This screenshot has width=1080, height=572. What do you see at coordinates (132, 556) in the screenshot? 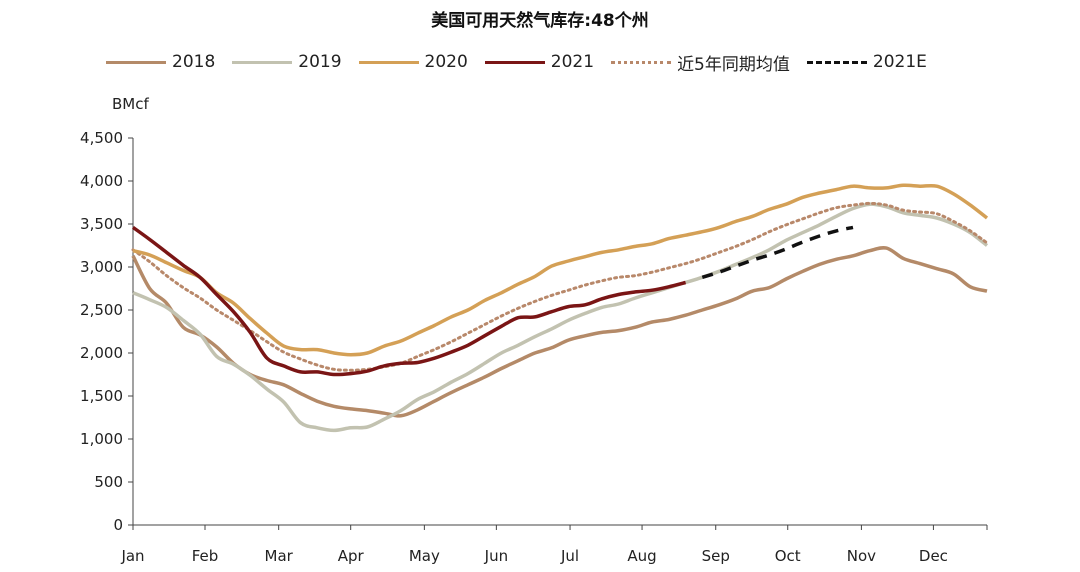
I see `x-tick-label: Jan` at bounding box center [132, 556].